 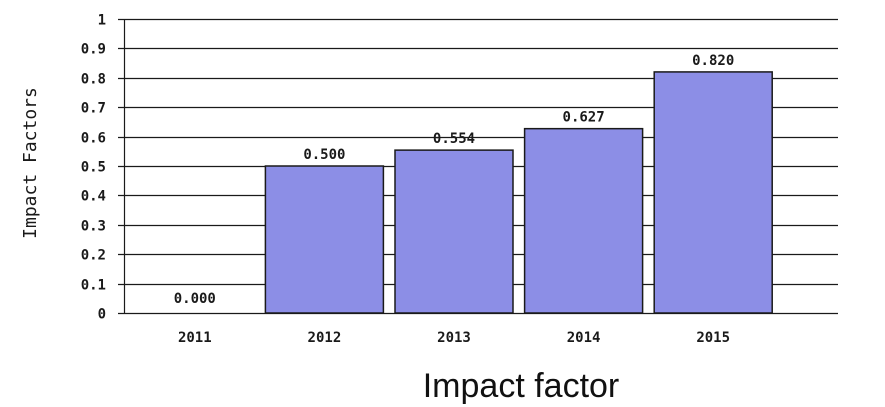 I want to click on x-tick-label-2015: 2015, so click(x=713, y=338).